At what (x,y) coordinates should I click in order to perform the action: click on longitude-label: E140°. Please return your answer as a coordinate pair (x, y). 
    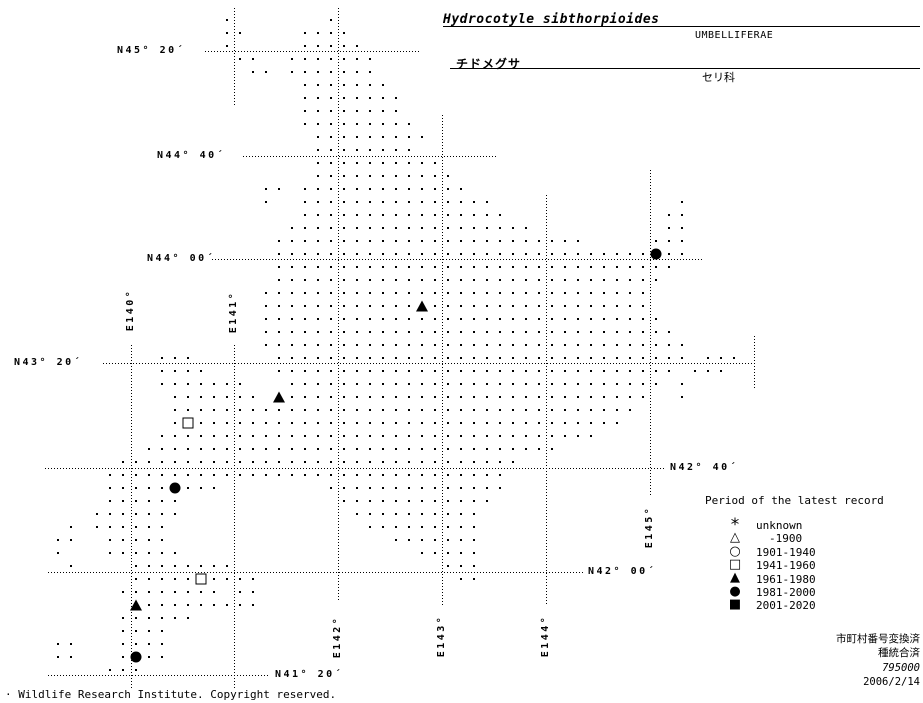
    Looking at the image, I should click on (130, 310).